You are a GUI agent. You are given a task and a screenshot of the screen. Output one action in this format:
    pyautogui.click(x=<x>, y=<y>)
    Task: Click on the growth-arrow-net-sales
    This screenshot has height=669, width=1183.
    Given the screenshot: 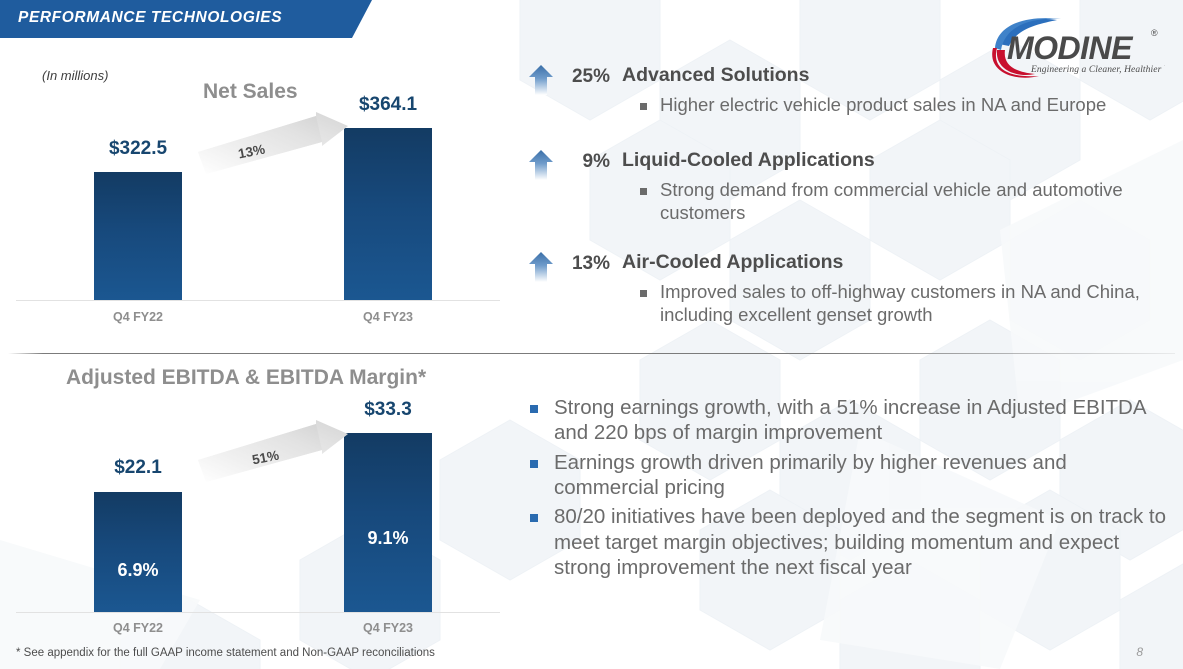 What is the action you would take?
    pyautogui.click(x=274, y=143)
    